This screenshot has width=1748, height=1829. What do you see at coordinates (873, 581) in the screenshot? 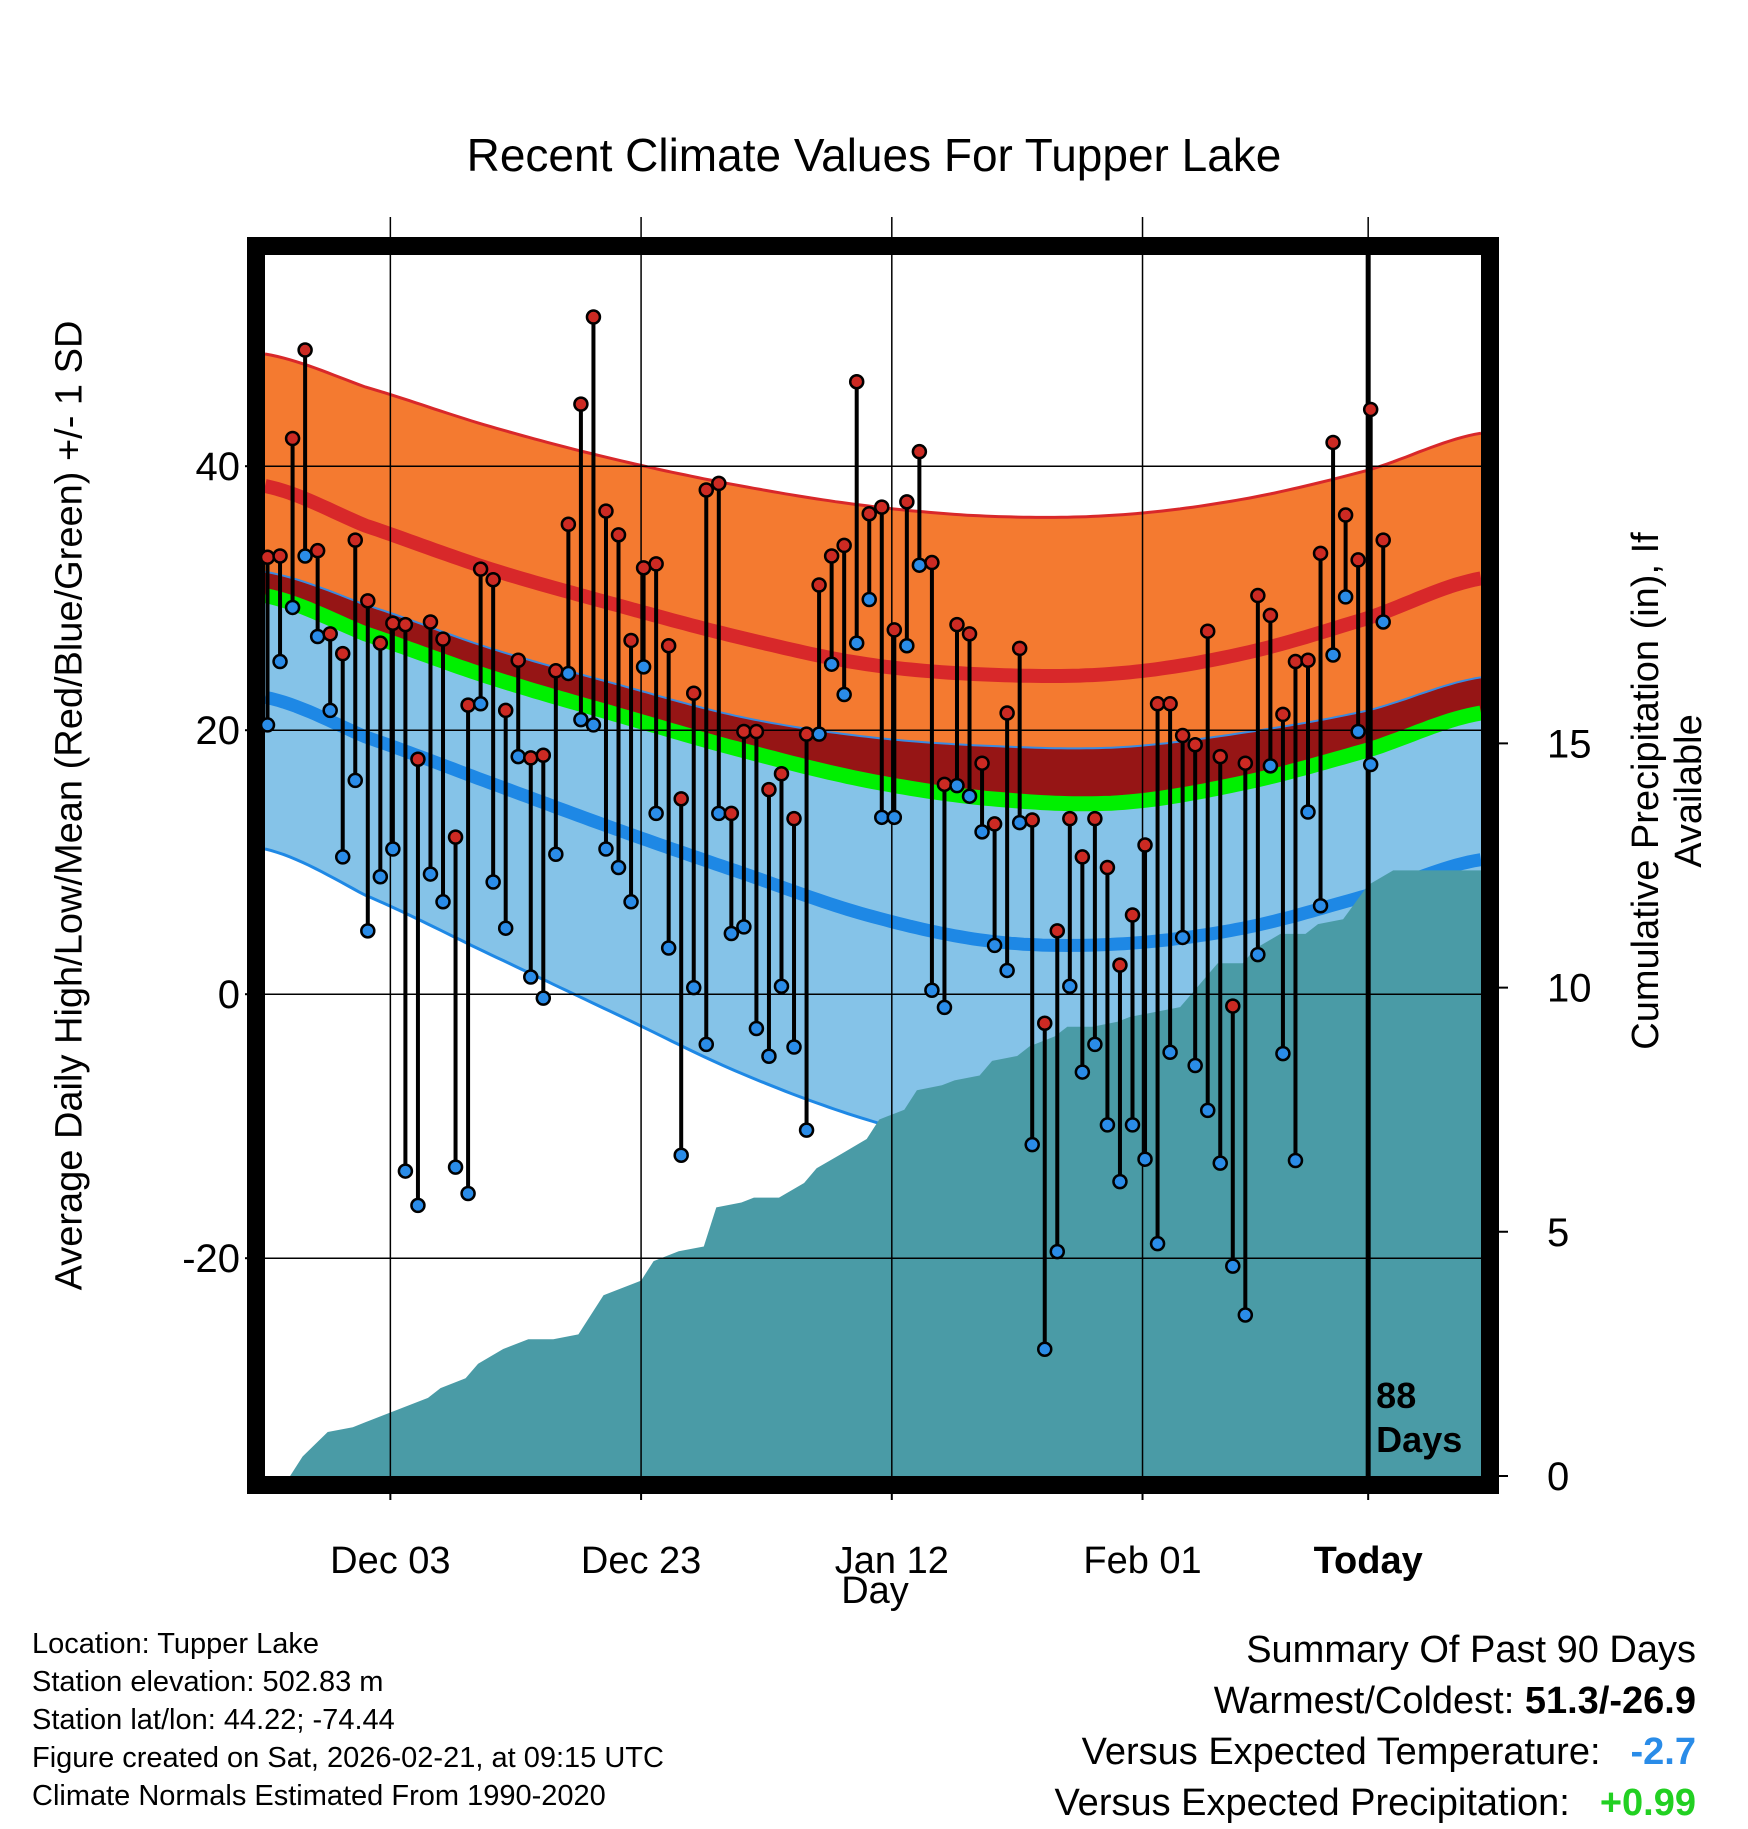
I see `high-normal-line` at bounding box center [873, 581].